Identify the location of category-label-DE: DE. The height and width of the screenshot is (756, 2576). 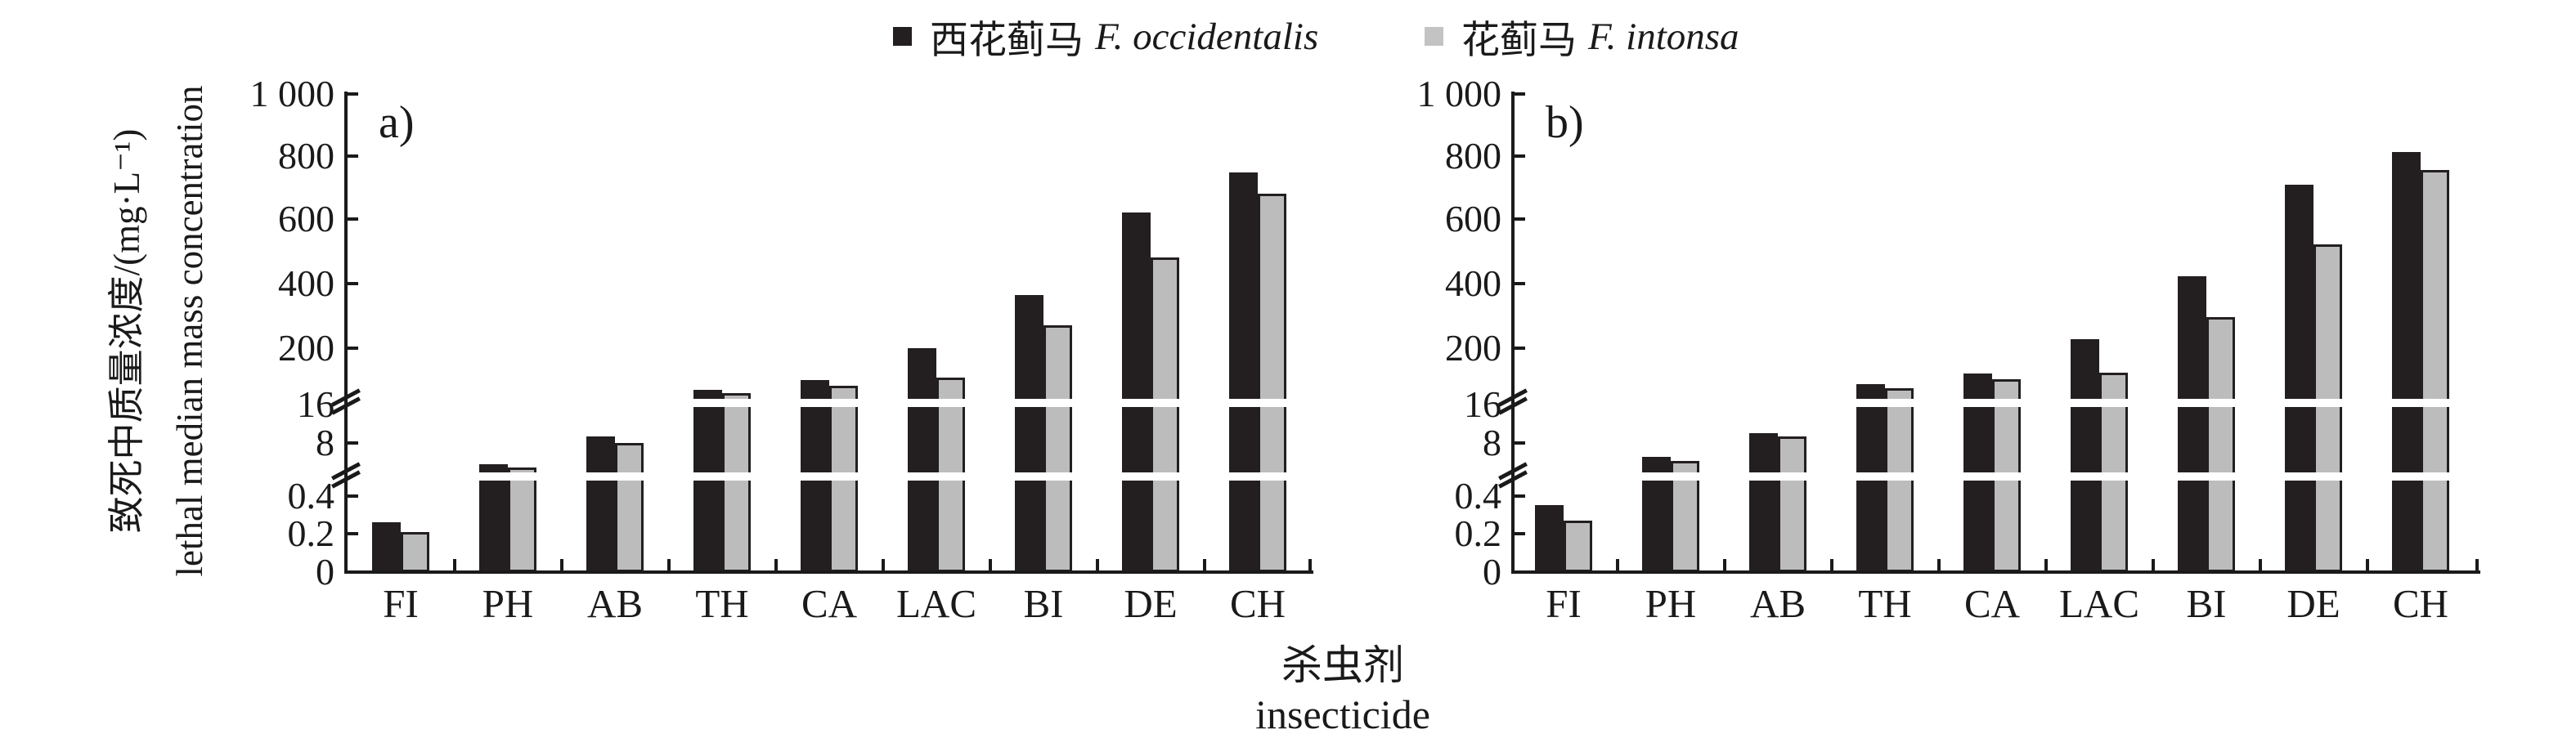
(1151, 603).